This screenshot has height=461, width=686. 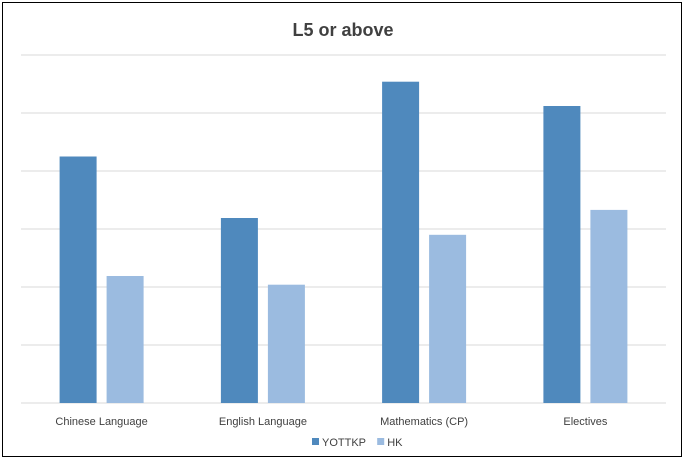 I want to click on legend: YOTTKP HK, so click(x=357, y=443).